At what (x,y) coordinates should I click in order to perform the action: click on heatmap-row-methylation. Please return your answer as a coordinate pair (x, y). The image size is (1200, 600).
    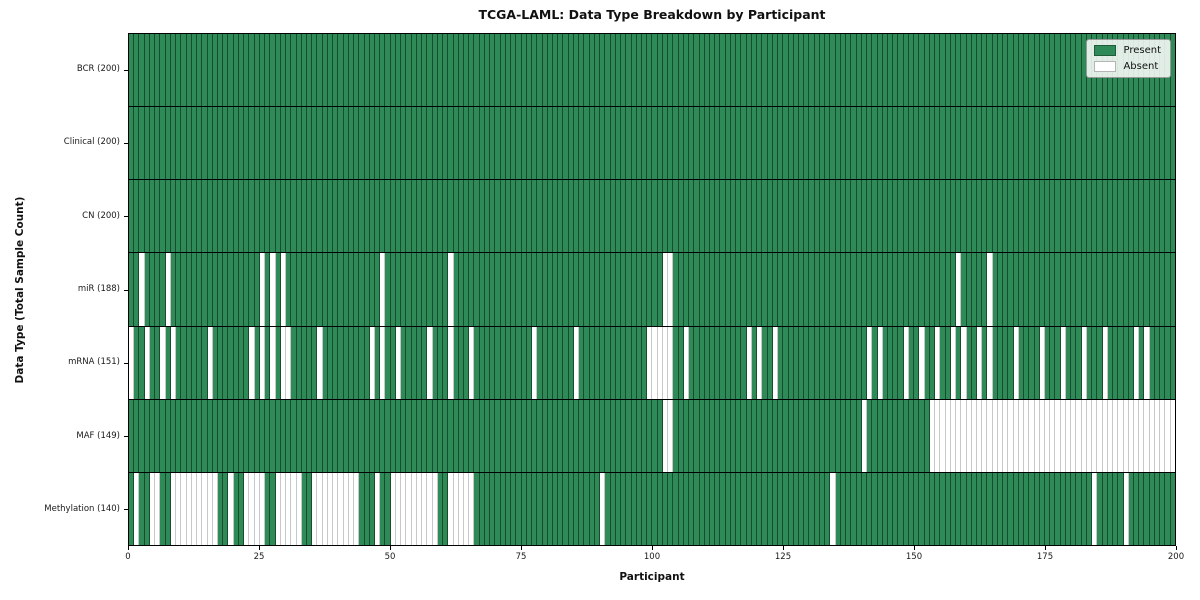
    Looking at the image, I should click on (652, 508).